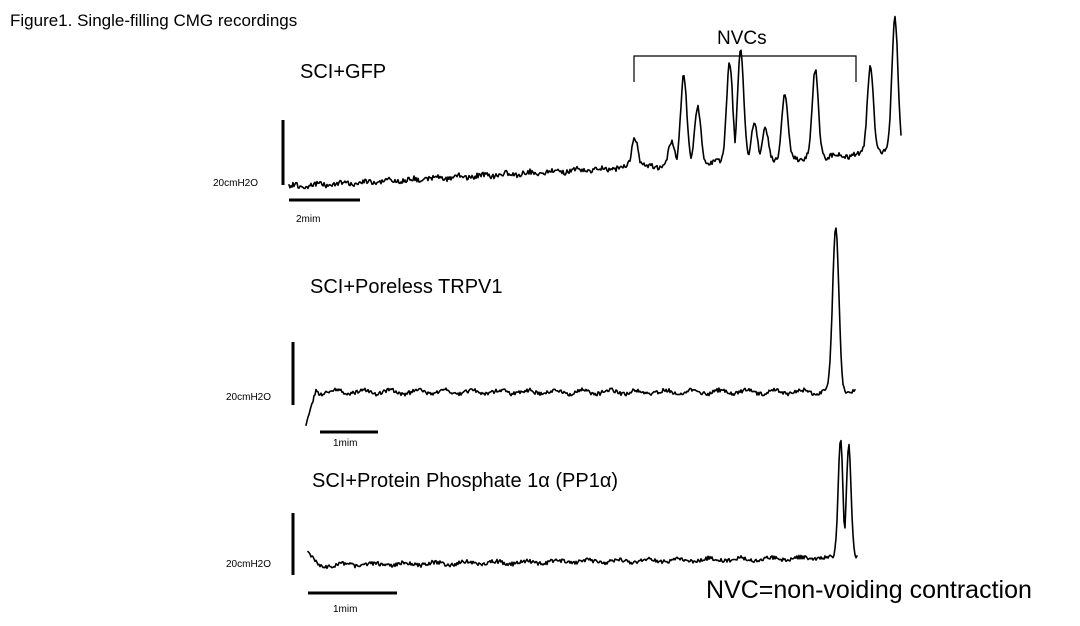  What do you see at coordinates (345, 609) in the screenshot?
I see `x-scale-label-pp1a: 1mim` at bounding box center [345, 609].